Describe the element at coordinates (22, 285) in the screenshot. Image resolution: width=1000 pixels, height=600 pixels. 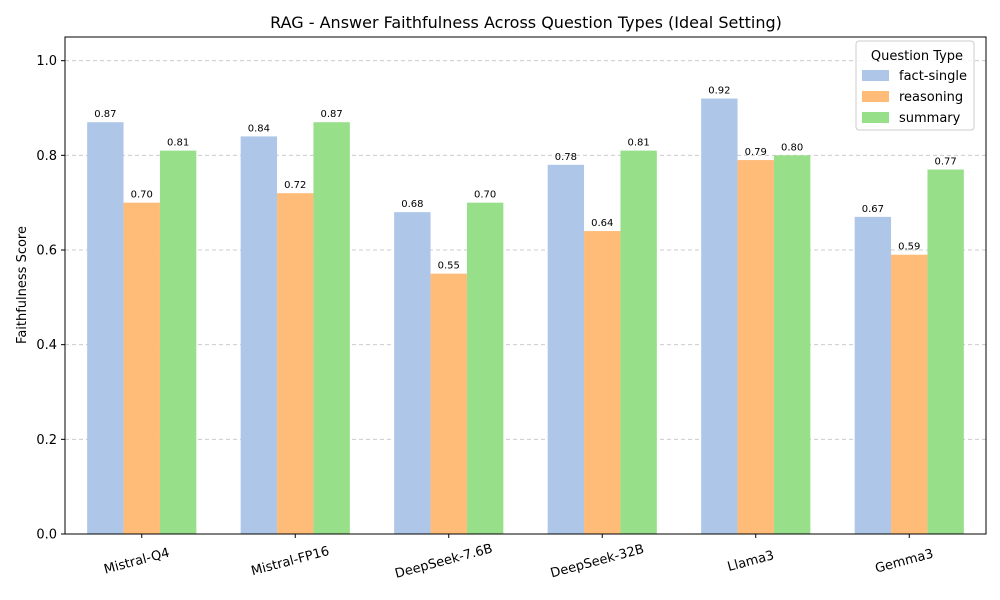
I see `y-axis-label: Faithfulness Score` at that location.